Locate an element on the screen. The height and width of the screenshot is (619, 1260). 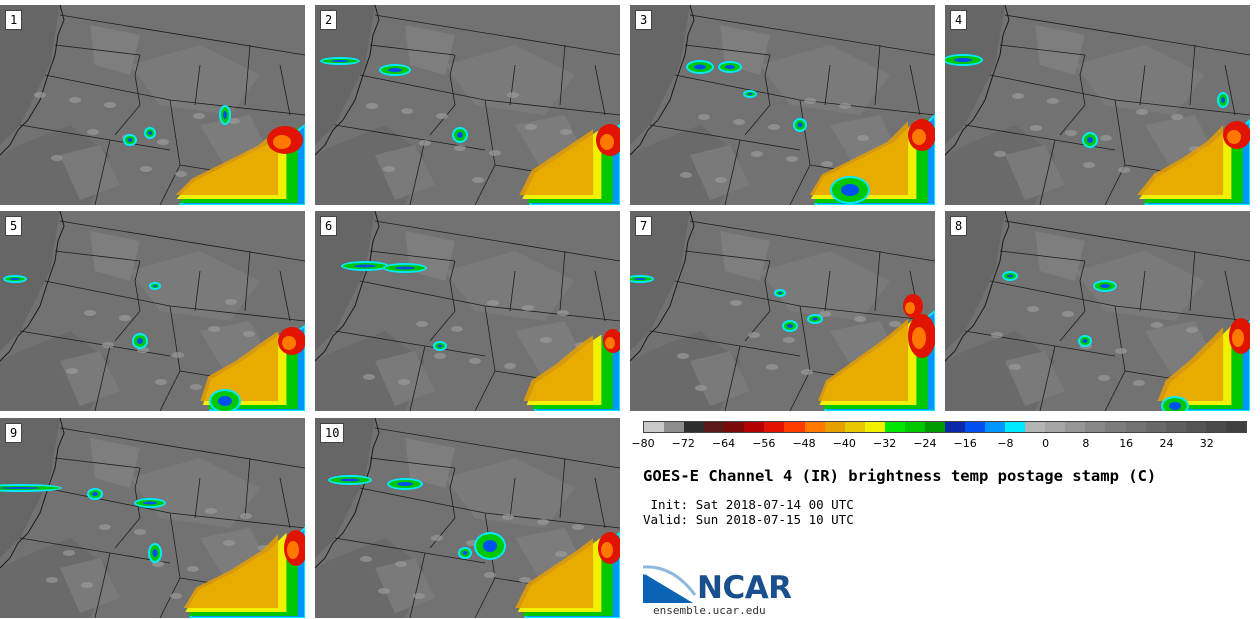
colorbar-tick-label: −8 is located at coordinates (1005, 443).